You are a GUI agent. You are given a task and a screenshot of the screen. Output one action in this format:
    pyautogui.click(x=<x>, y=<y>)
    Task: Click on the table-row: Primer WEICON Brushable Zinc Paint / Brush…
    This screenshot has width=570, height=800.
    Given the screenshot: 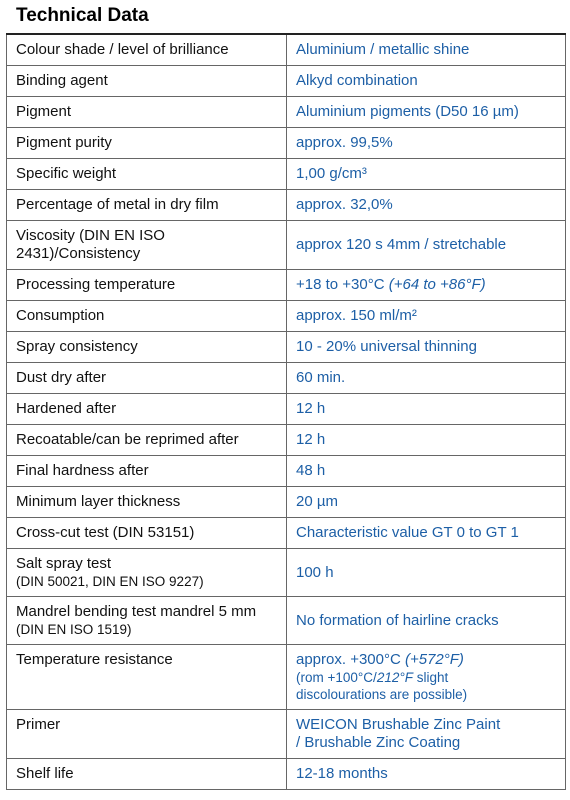 What is the action you would take?
    pyautogui.click(x=286, y=734)
    